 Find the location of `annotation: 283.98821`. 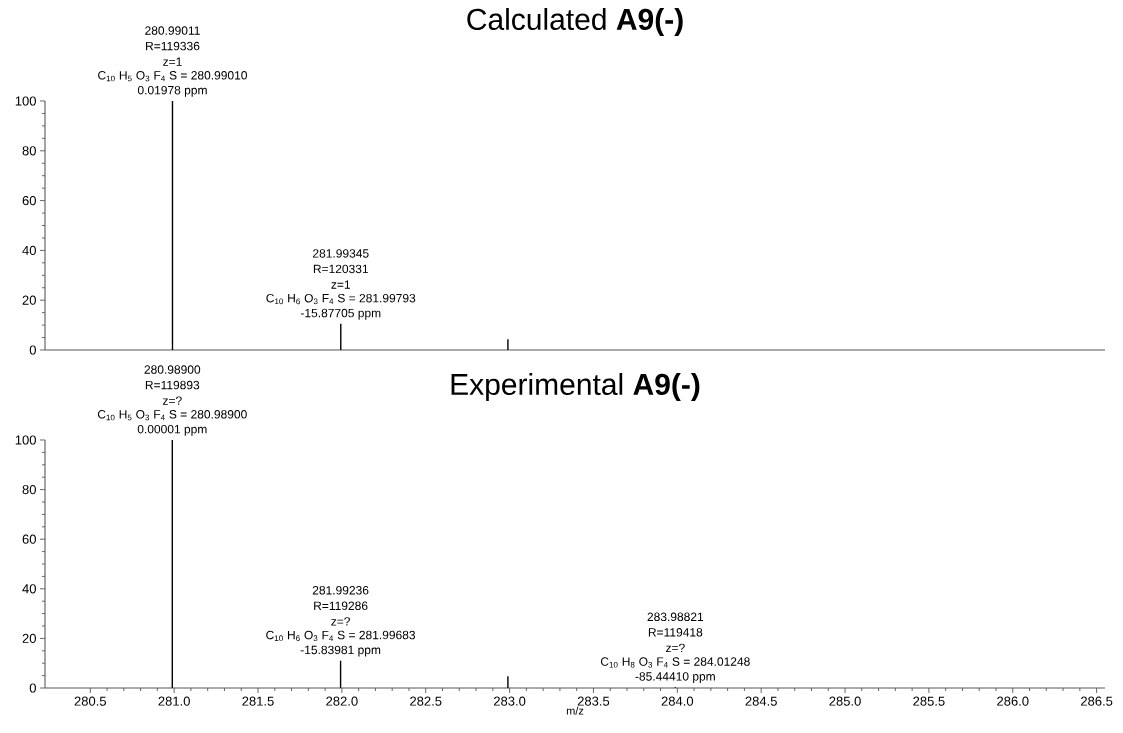

annotation: 283.98821 is located at coordinates (675, 617).